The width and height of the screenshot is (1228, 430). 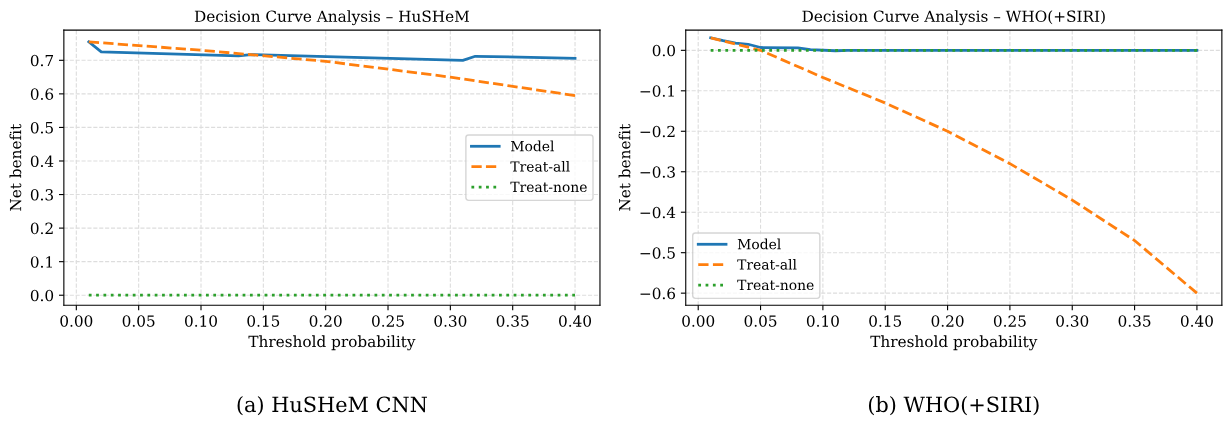 I want to click on y-tick-label: 0.1, so click(x=41, y=262).